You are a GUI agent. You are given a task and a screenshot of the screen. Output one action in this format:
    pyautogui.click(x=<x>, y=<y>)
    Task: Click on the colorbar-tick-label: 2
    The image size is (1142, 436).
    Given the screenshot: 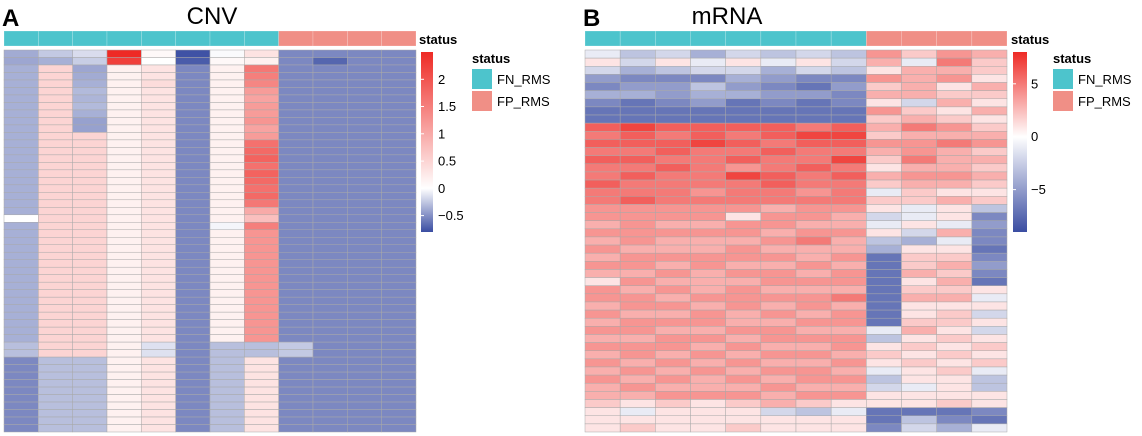 What is the action you would take?
    pyautogui.click(x=441, y=79)
    